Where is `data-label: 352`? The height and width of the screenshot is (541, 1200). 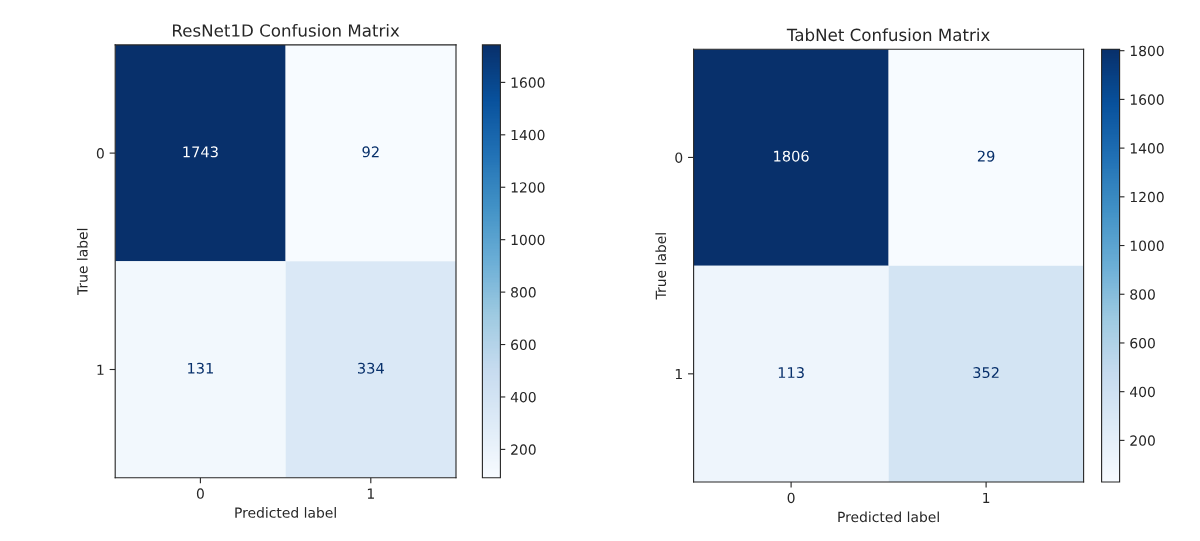
data-label: 352 is located at coordinates (986, 373).